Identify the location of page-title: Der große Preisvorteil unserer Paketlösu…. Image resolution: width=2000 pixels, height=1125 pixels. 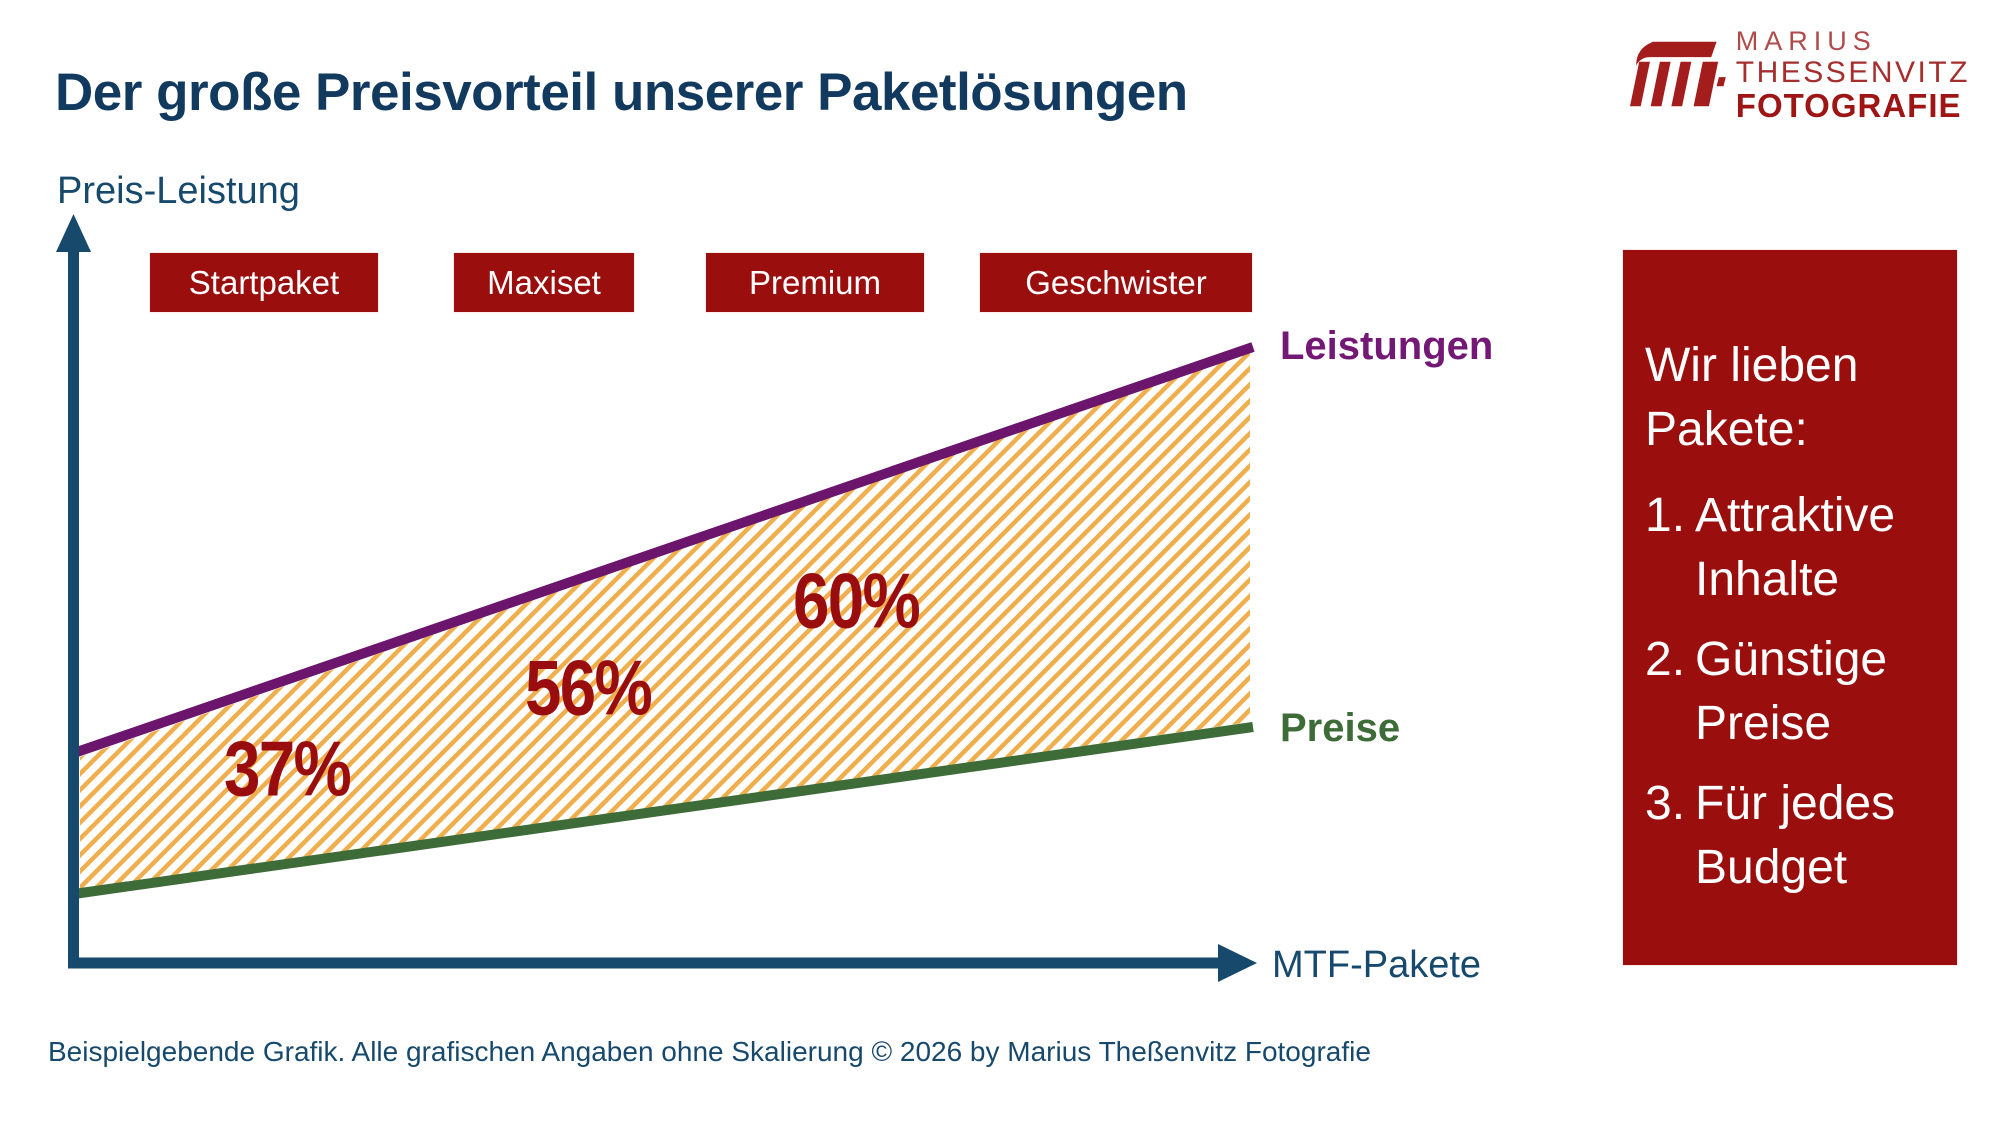
(621, 92).